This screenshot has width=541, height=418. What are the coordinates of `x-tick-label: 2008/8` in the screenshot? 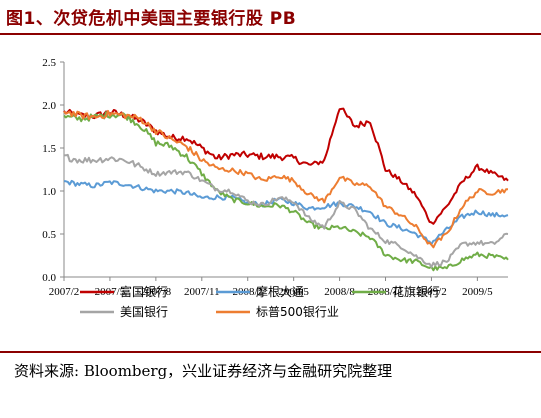 It's located at (339, 292).